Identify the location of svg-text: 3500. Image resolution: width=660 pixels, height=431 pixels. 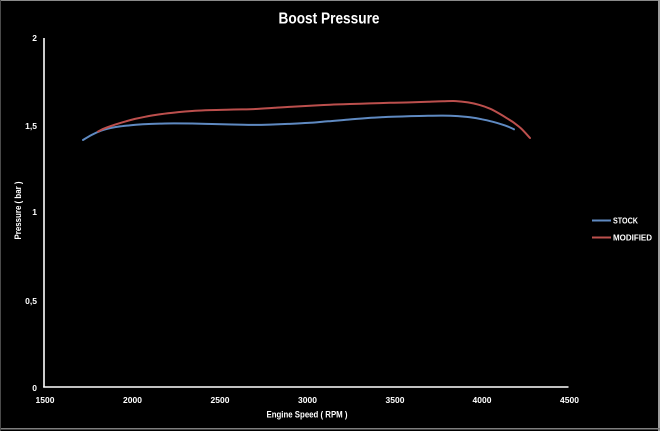
(395, 400).